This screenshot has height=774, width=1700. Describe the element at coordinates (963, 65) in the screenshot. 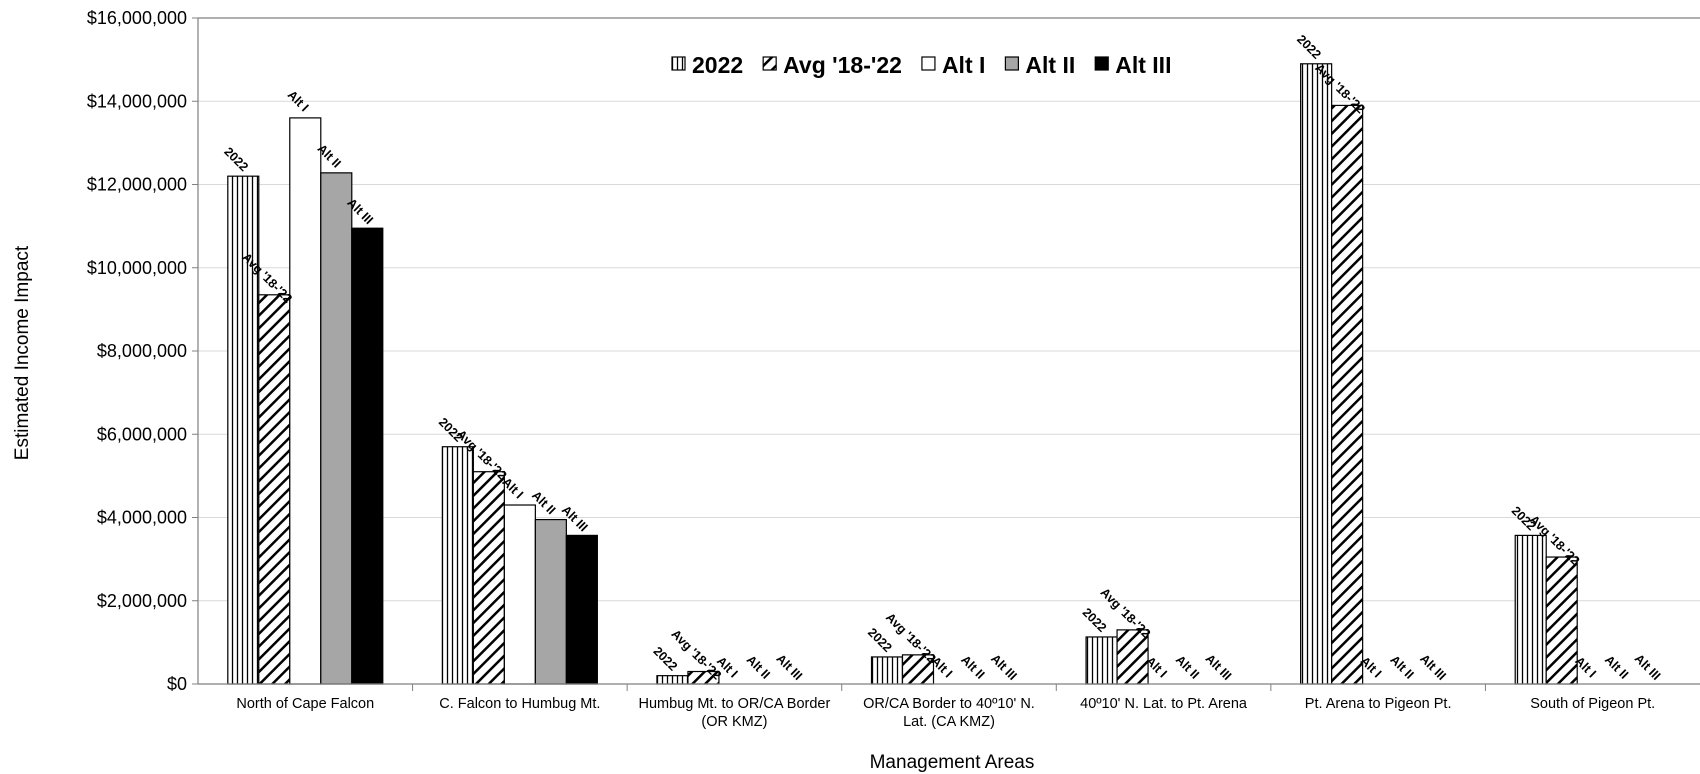

I see `legend-label: Alt I` at that location.